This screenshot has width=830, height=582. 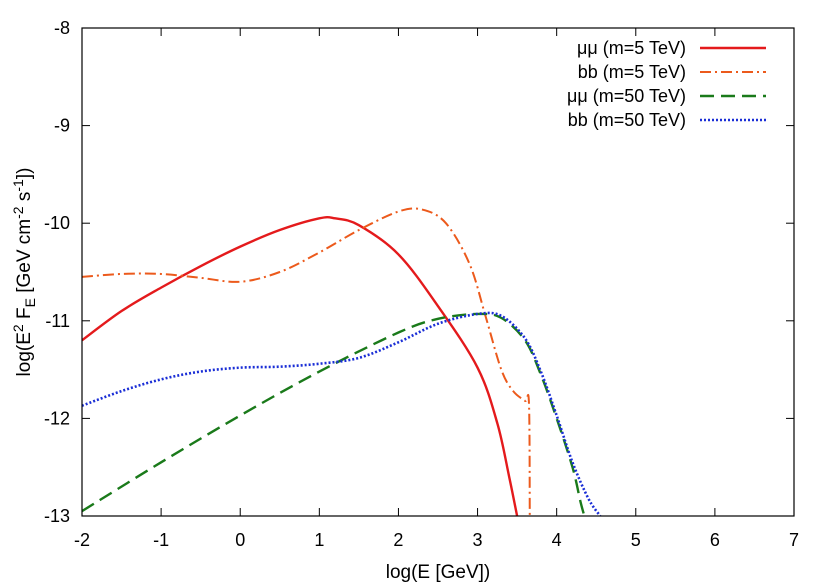 I want to click on y-label-sup: -2, so click(x=18, y=212).